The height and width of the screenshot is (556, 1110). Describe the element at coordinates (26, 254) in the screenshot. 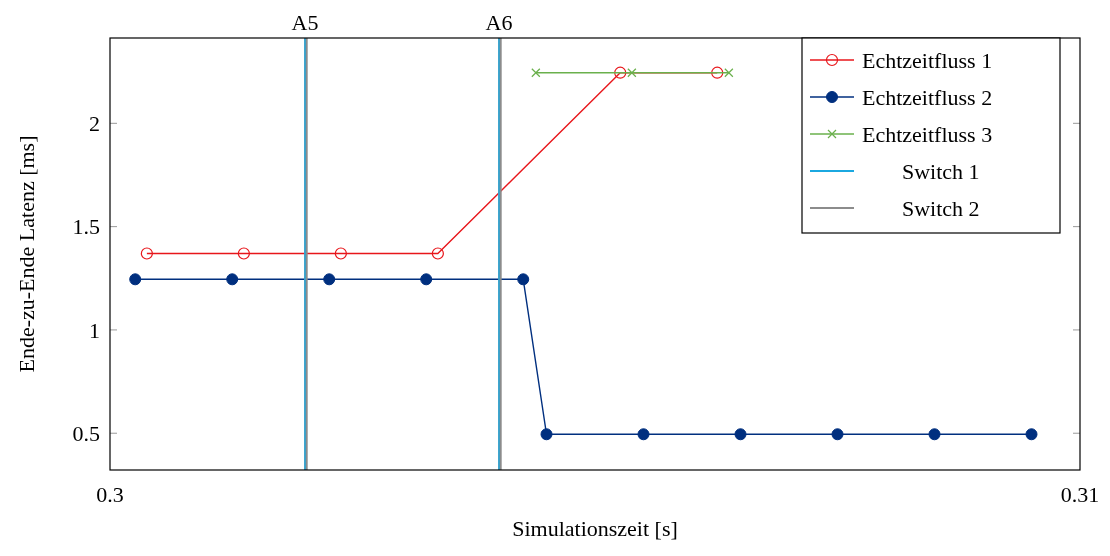

I see `y-axis-title: Ende-zu-Ende Latenz [ms]` at that location.